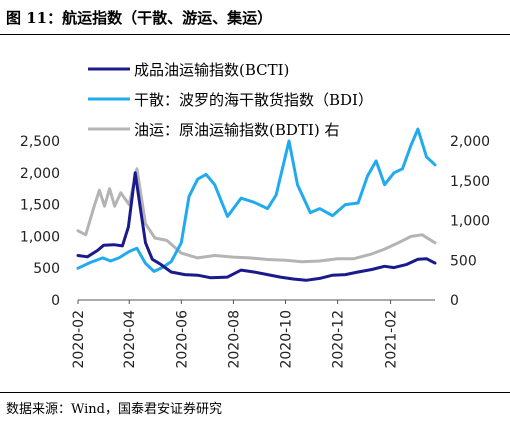 The image size is (510, 426). Describe the element at coordinates (114, 409) in the screenshot. I see `source-note: 数据来源：Wind，国泰君安证券研究` at that location.